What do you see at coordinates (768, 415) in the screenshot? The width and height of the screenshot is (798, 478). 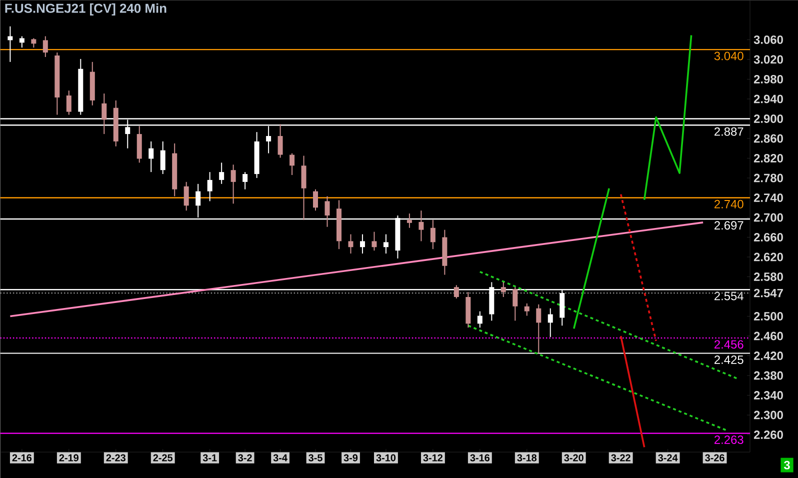 I see `y-tick-label: 2.300` at bounding box center [768, 415].